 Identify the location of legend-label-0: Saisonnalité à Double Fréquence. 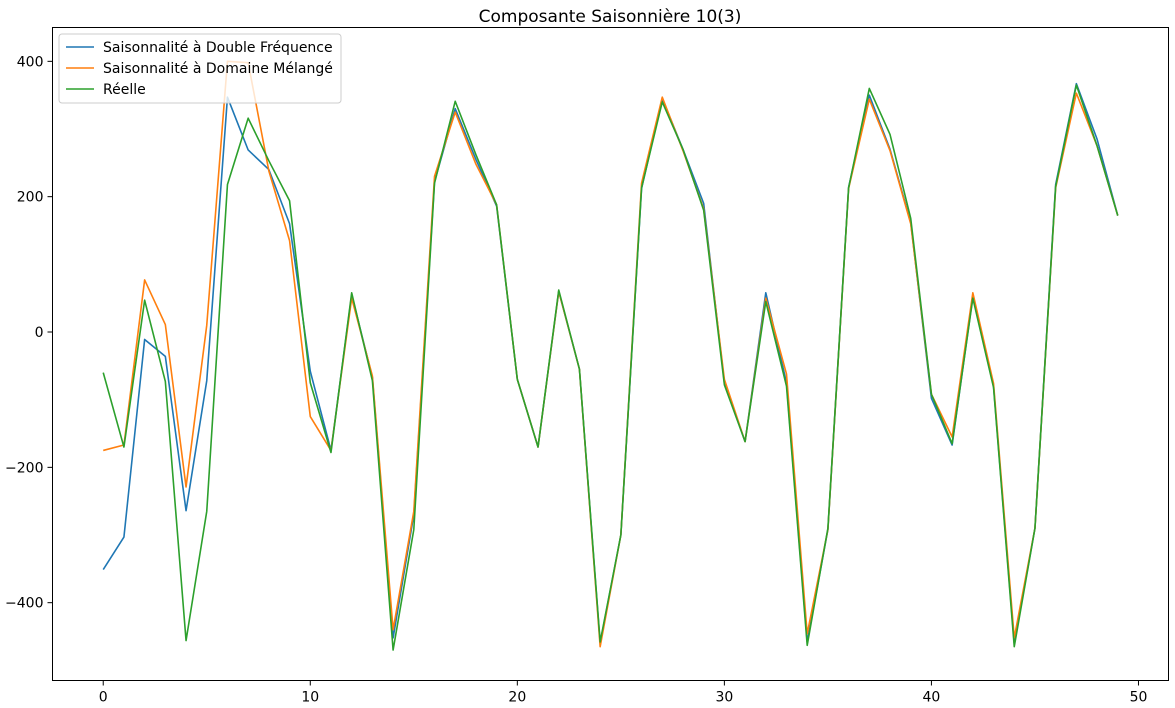
(218, 48).